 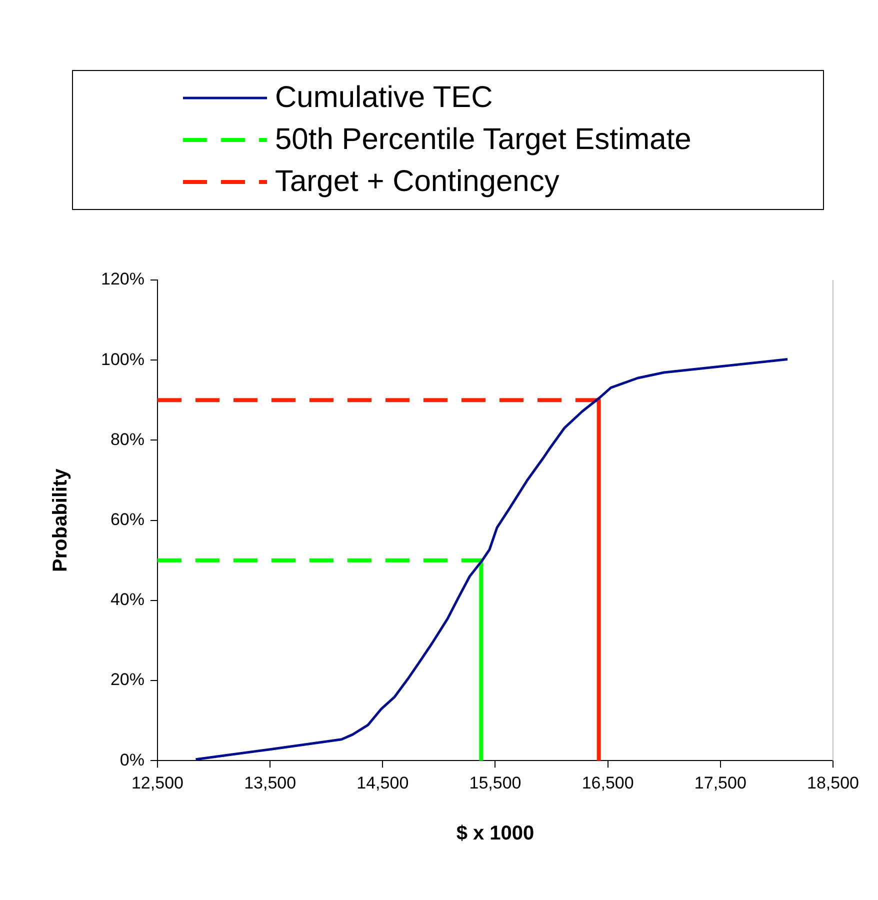 What do you see at coordinates (417, 182) in the screenshot?
I see `legend-label: Target + Contingency` at bounding box center [417, 182].